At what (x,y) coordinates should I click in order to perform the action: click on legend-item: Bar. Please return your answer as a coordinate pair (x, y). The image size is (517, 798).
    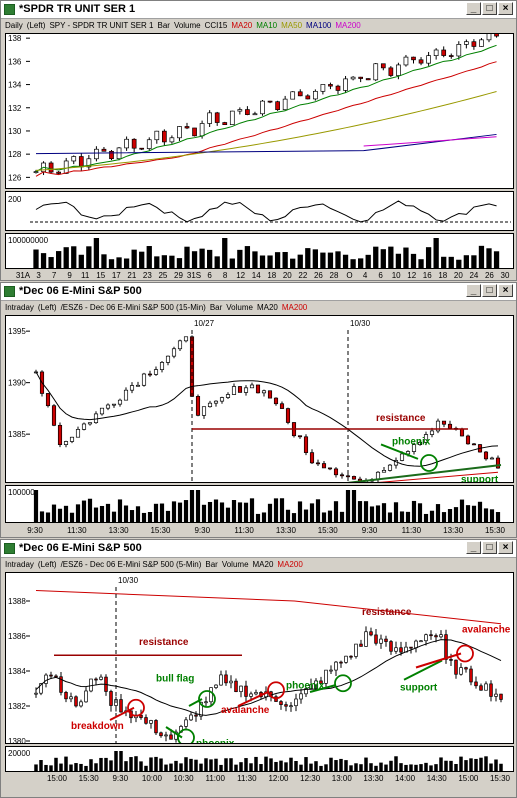
    Looking at the image, I should click on (216, 307).